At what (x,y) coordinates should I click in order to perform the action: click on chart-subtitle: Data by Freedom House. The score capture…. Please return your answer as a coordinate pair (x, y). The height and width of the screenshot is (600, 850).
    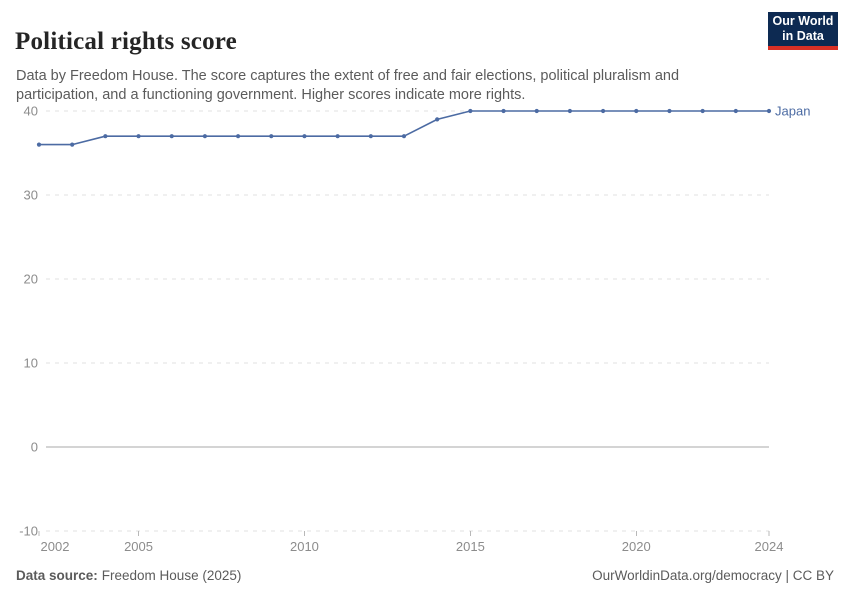
    Looking at the image, I should click on (348, 85).